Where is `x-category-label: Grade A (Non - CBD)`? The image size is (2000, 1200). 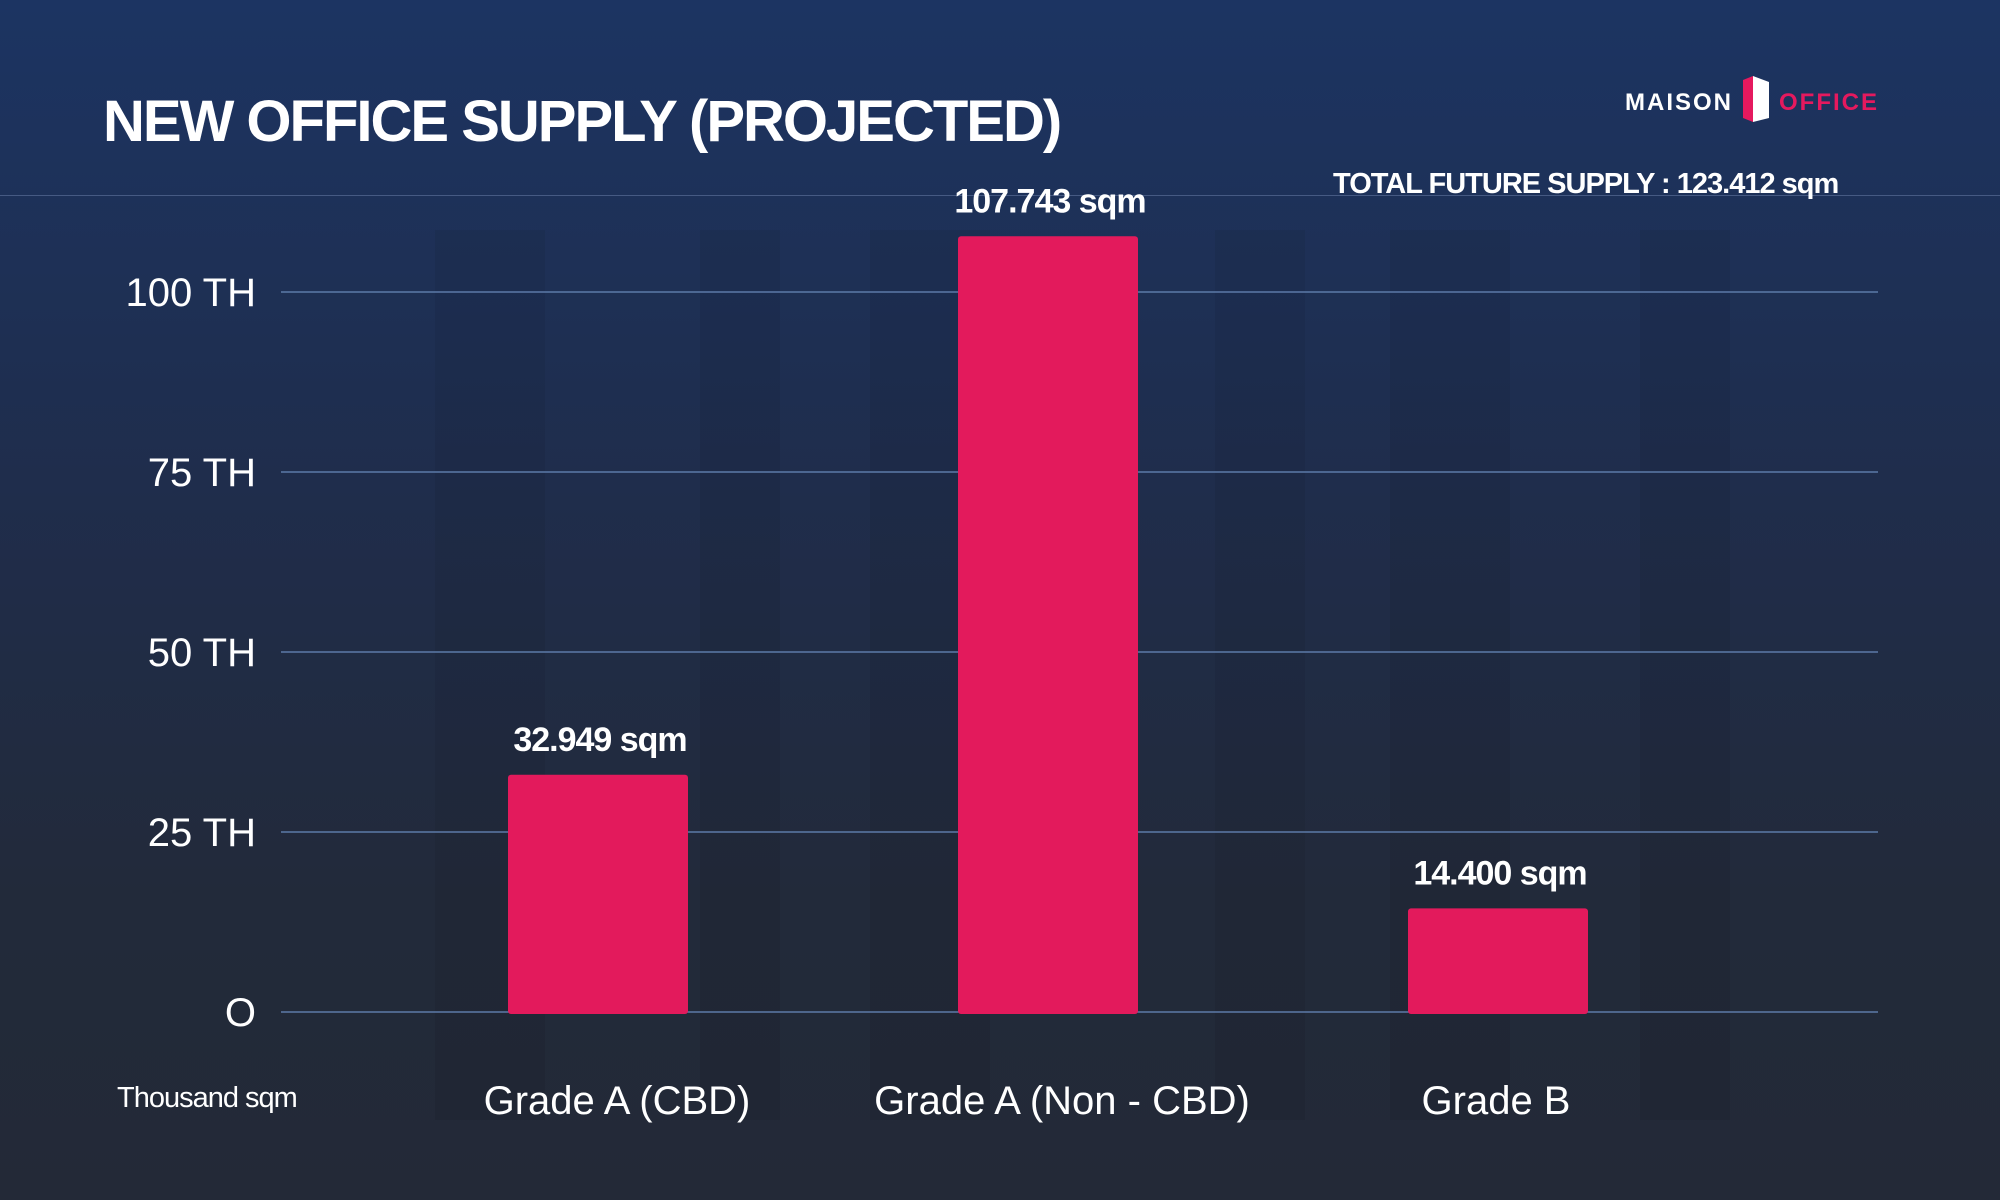
x-category-label: Grade A (Non - CBD) is located at coordinates (1062, 1101).